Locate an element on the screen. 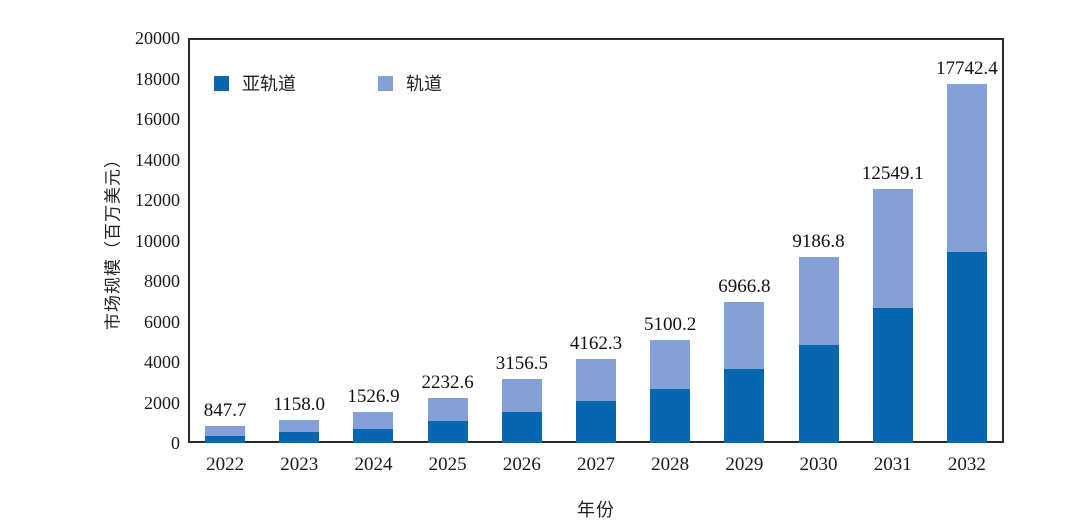 The image size is (1080, 528). bar-total-label: 5100.2 is located at coordinates (670, 324).